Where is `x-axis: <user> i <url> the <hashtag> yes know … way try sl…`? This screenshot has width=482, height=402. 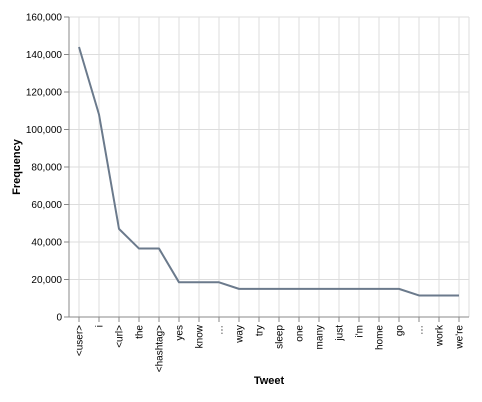 x-axis: <user> i <url> the <hashtag> yes know … way try sl… is located at coordinates (269, 344).